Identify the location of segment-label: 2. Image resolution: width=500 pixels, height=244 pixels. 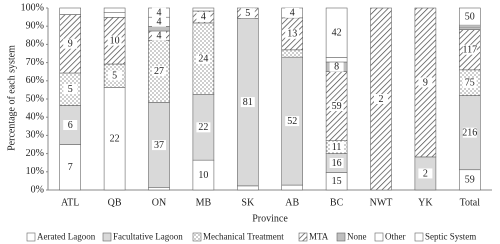
(381, 99).